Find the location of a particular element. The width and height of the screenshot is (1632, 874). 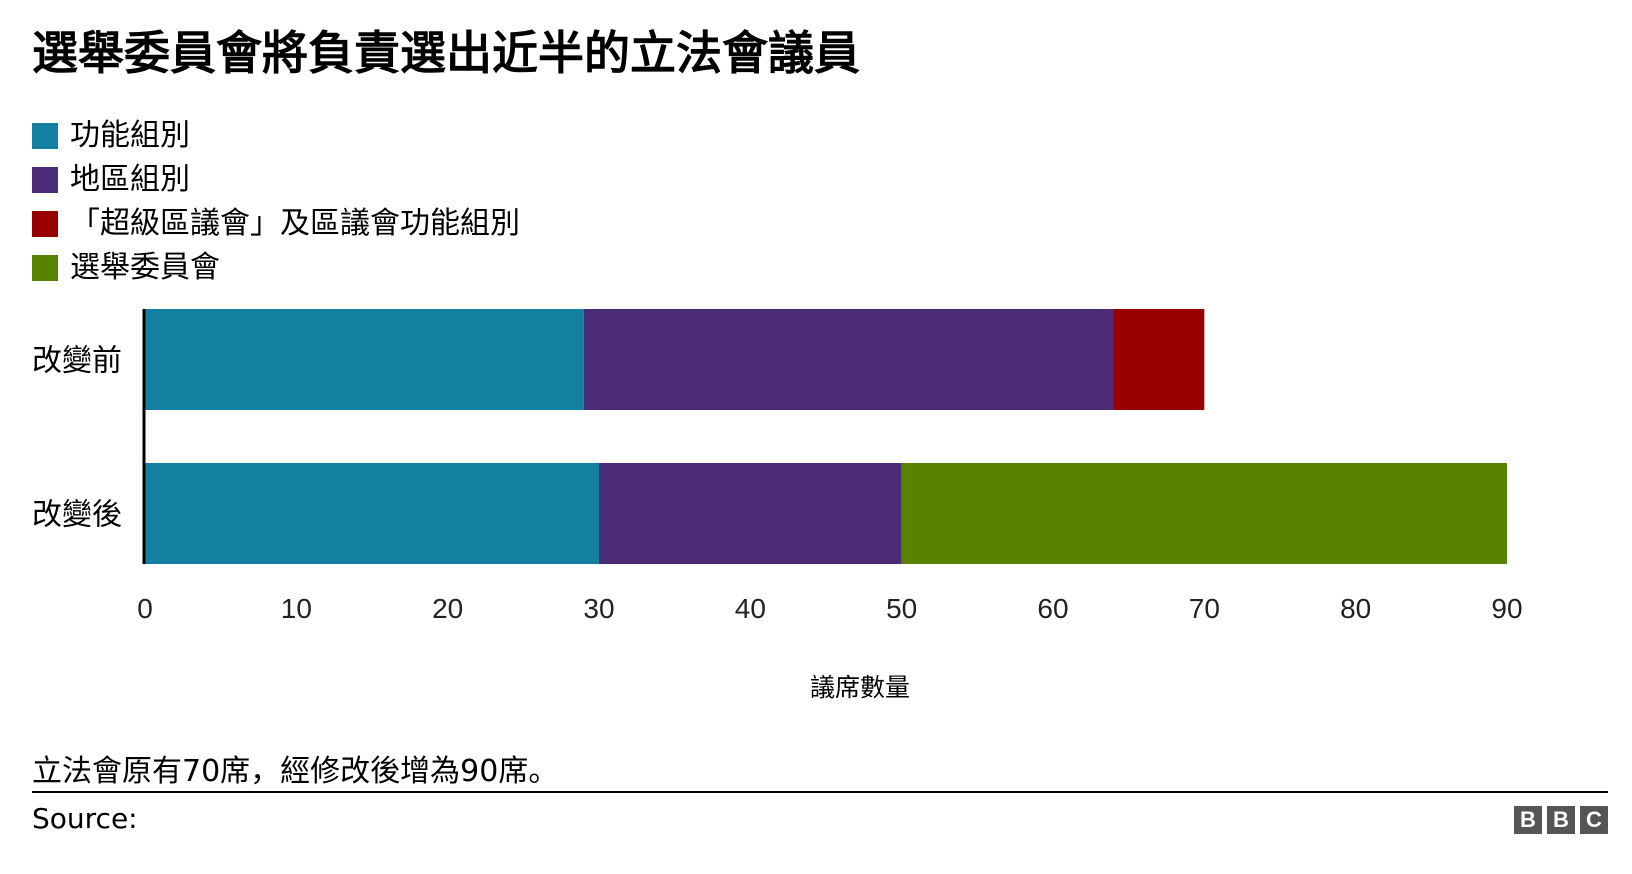

legend-item-functional: 功能組別 is located at coordinates (276, 136).